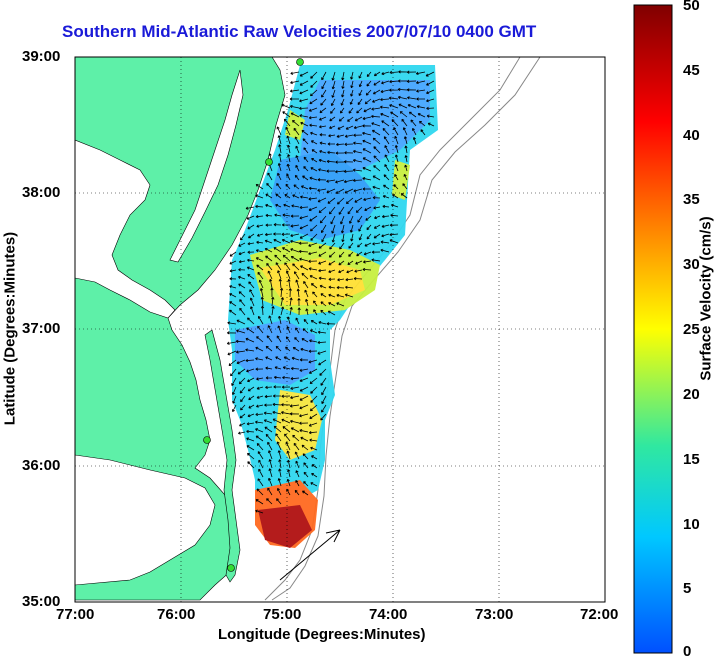  Describe the element at coordinates (691, 524) in the screenshot. I see `colorbar-tick-label: 10` at that location.